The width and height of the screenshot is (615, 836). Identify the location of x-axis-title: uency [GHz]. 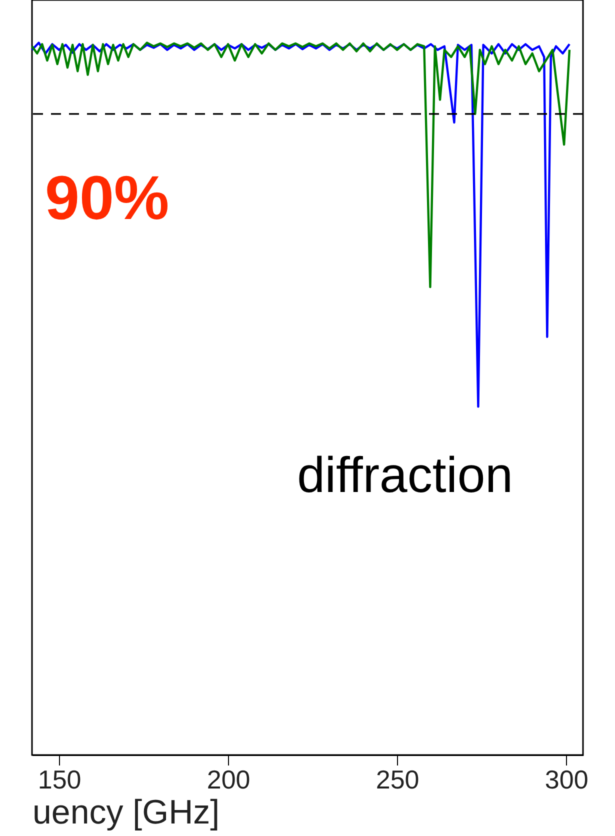
(126, 813).